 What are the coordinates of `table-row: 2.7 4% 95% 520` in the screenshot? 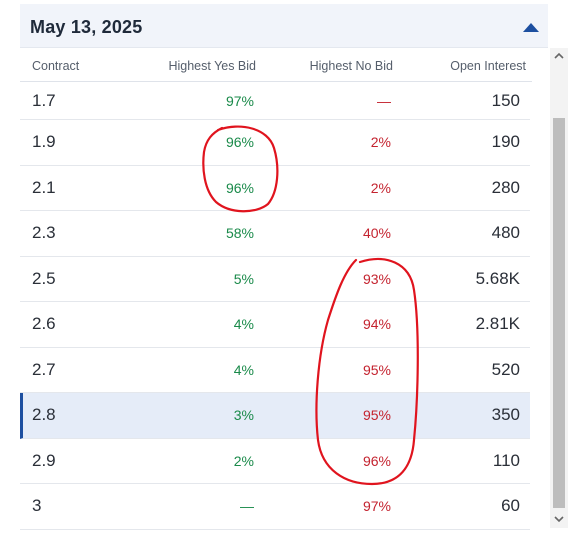 It's located at (275, 370).